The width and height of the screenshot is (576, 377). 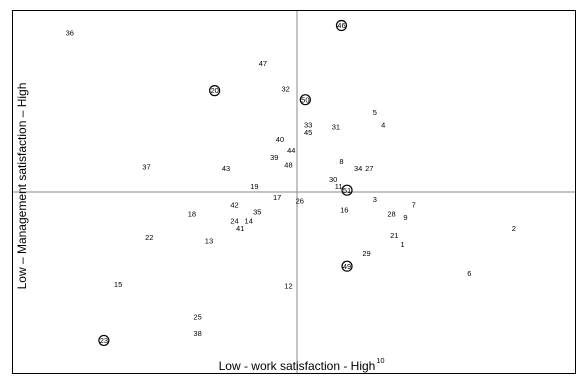 I want to click on point-label-9: 9, so click(x=405, y=217).